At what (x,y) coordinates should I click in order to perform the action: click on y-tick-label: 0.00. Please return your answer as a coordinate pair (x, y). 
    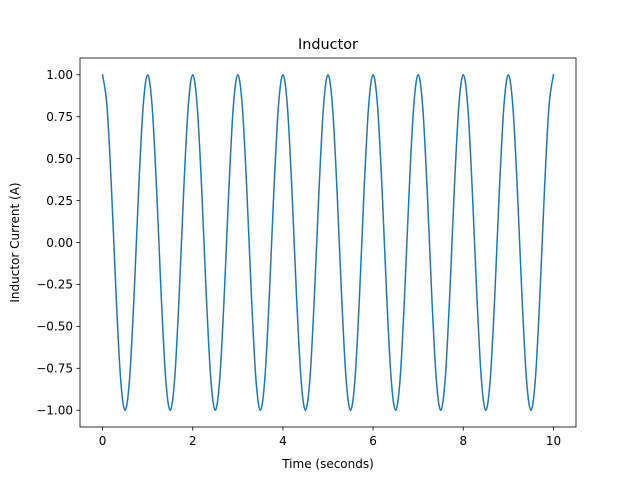
    Looking at the image, I should click on (59, 243).